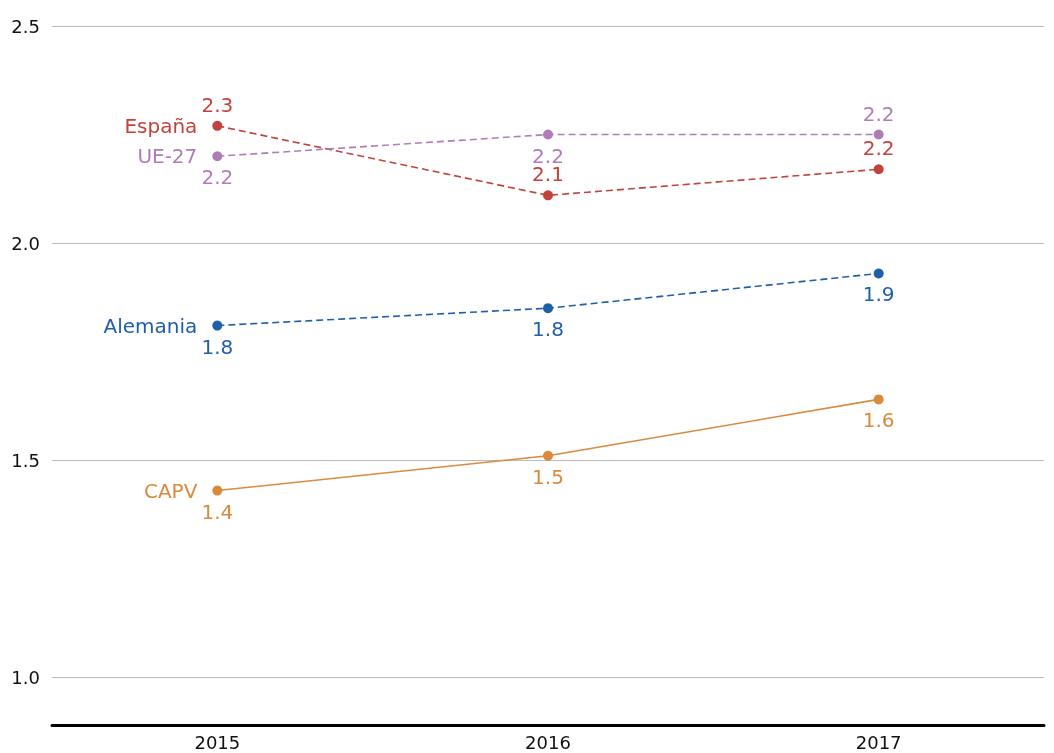 The width and height of the screenshot is (1054, 753). Describe the element at coordinates (217, 104) in the screenshot. I see `data-label: 2.3` at that location.